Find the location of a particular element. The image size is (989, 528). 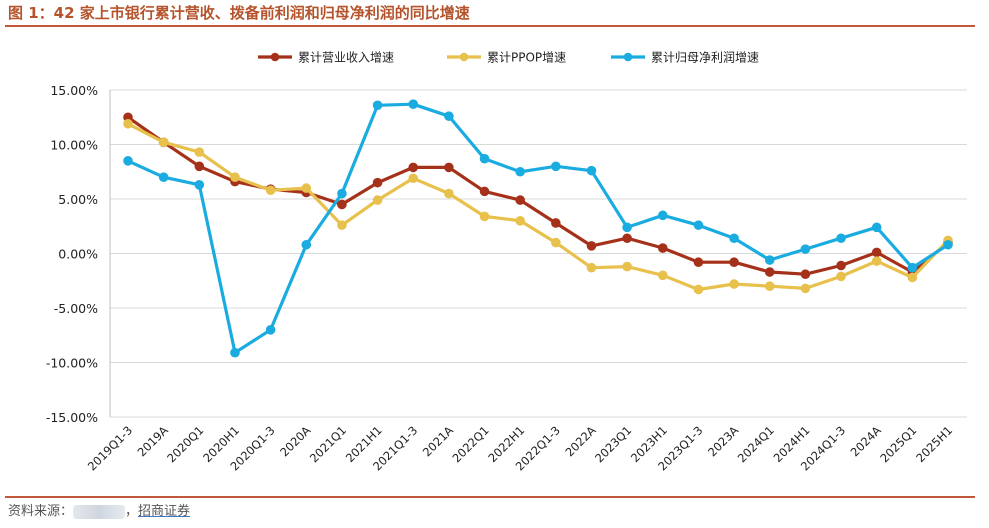

y-tick-label: -15.00% is located at coordinates (72, 417).